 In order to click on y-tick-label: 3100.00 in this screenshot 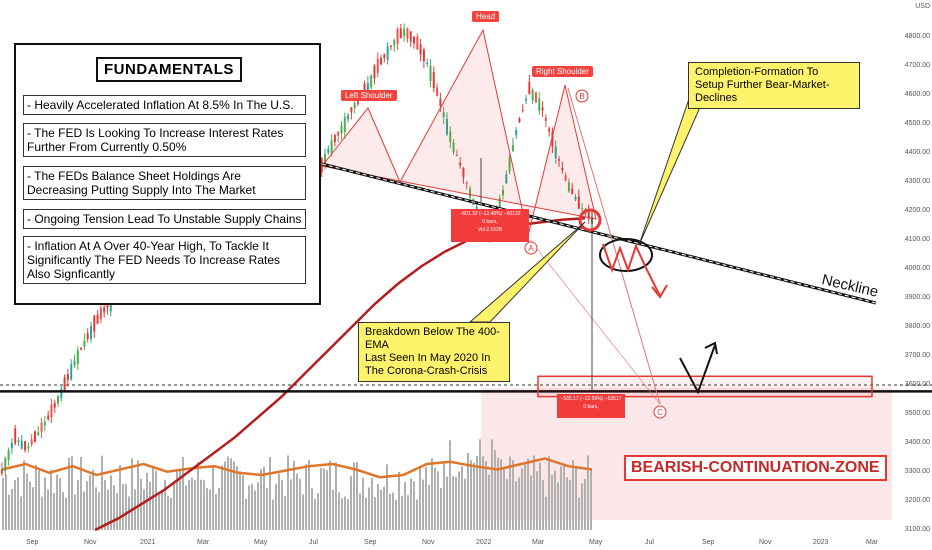, I will do `click(917, 529)`.